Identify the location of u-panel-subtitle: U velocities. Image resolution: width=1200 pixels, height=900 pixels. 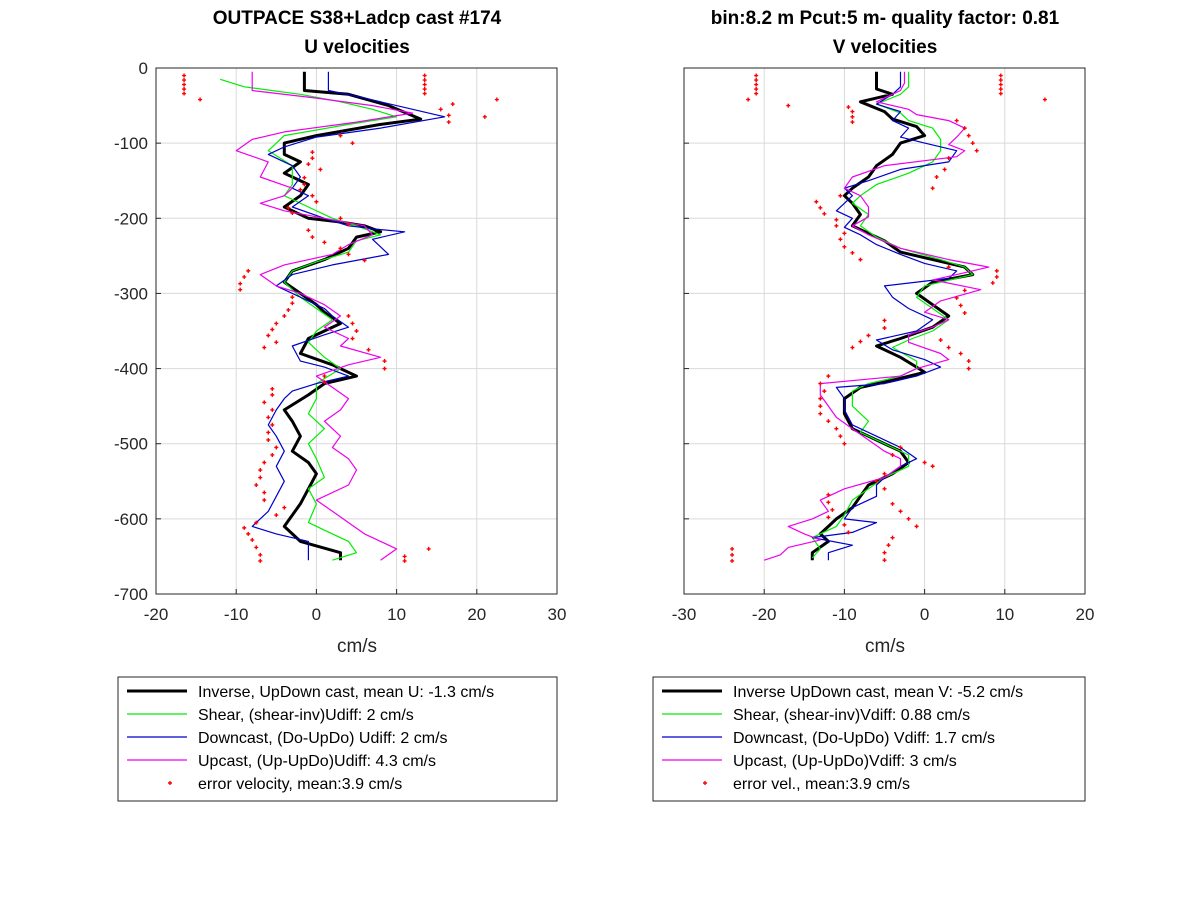
(357, 47).